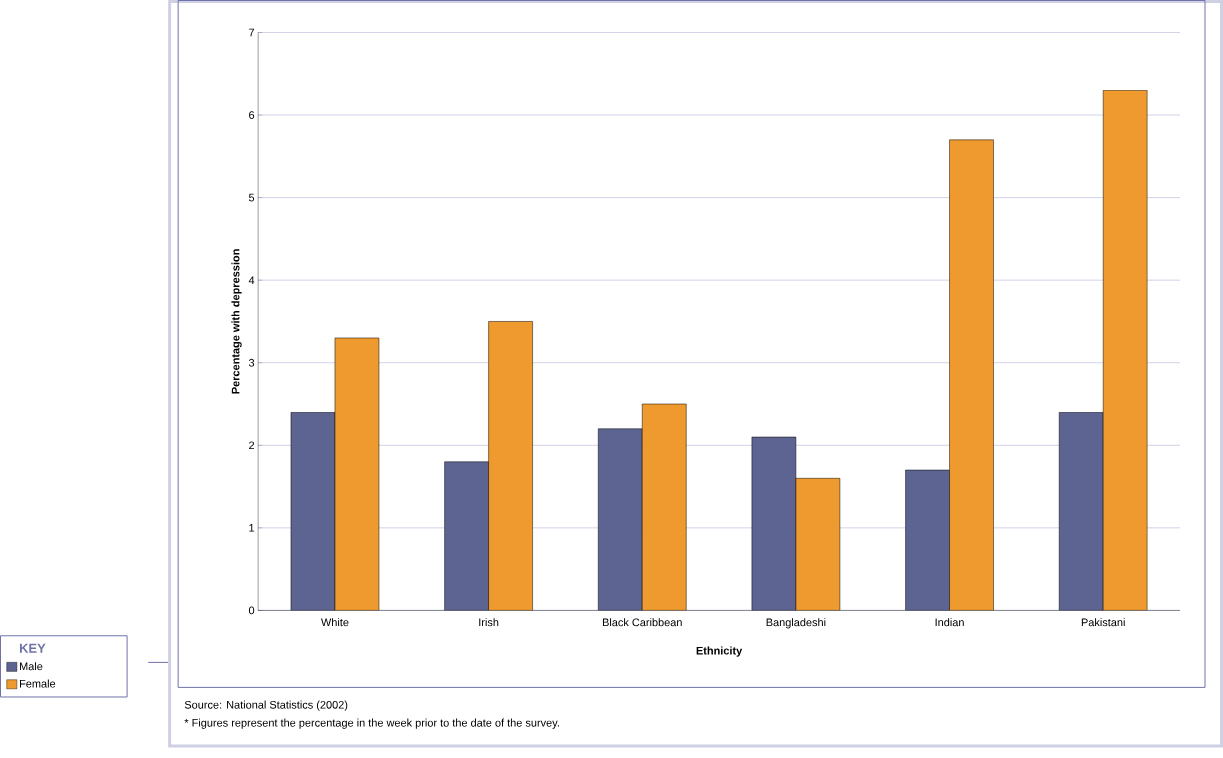 Image resolution: width=1223 pixels, height=758 pixels. Describe the element at coordinates (796, 623) in the screenshot. I see `x-tick-label: Bangladeshi` at that location.